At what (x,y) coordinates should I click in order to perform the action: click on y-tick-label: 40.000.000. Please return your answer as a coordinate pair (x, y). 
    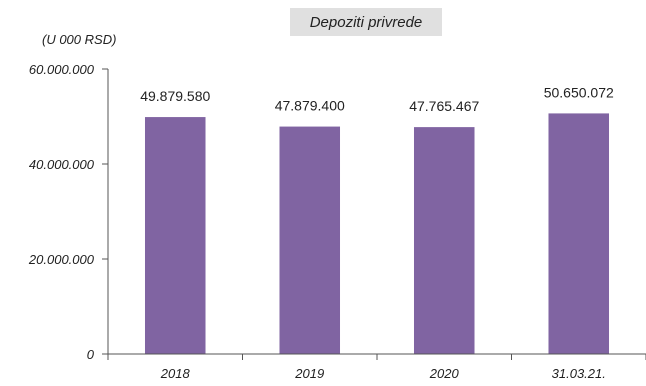
    Looking at the image, I should click on (62, 164).